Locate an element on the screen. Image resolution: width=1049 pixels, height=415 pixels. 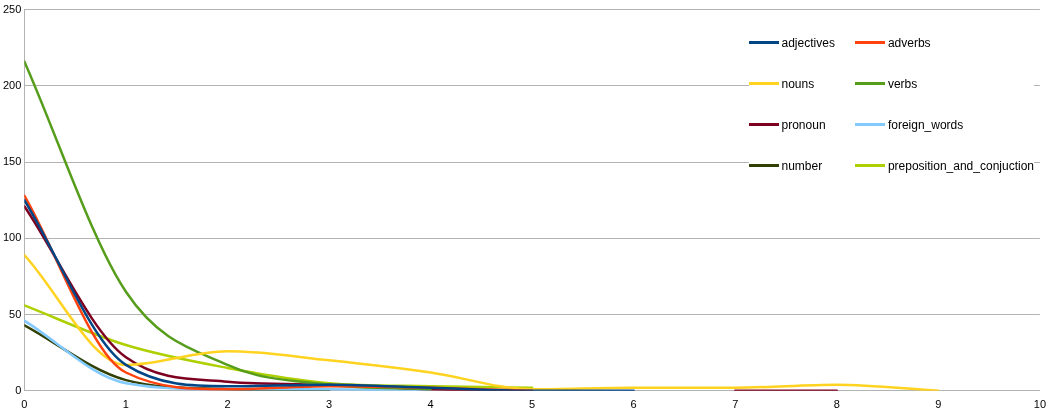
x-tick-label: 7 is located at coordinates (735, 404).